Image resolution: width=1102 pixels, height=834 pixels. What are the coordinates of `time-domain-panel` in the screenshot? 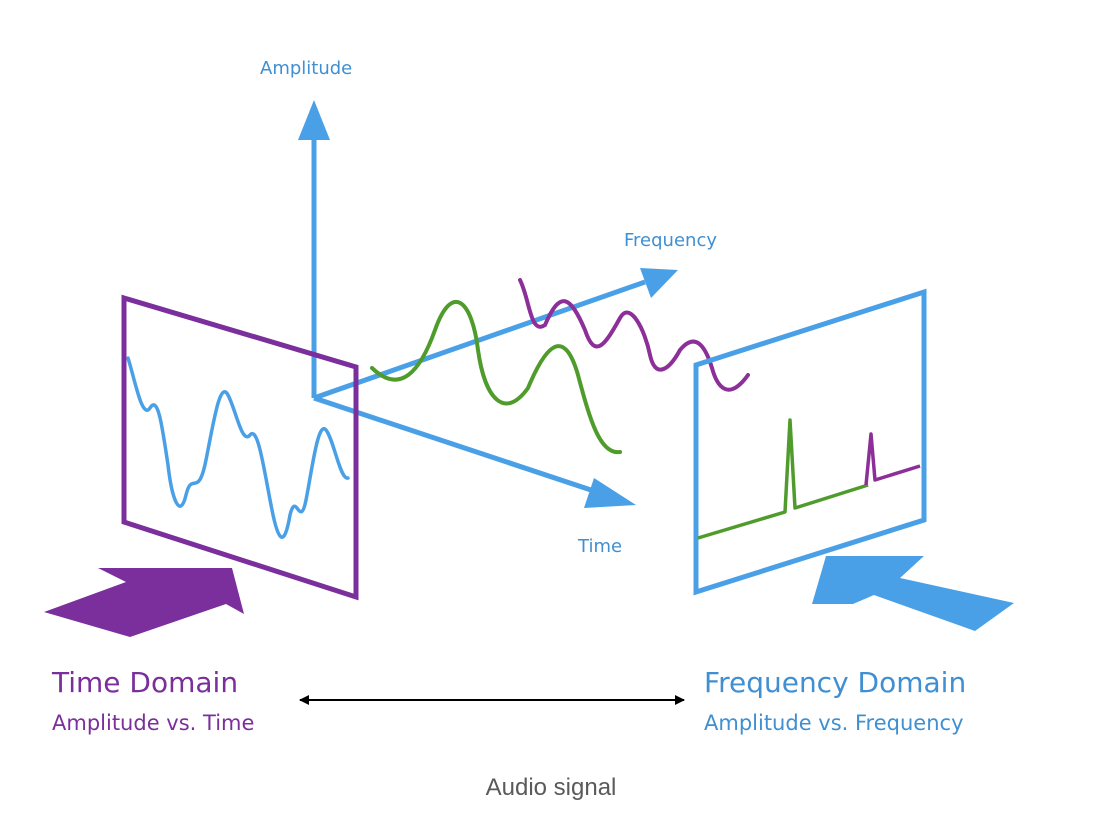 It's located at (240, 447).